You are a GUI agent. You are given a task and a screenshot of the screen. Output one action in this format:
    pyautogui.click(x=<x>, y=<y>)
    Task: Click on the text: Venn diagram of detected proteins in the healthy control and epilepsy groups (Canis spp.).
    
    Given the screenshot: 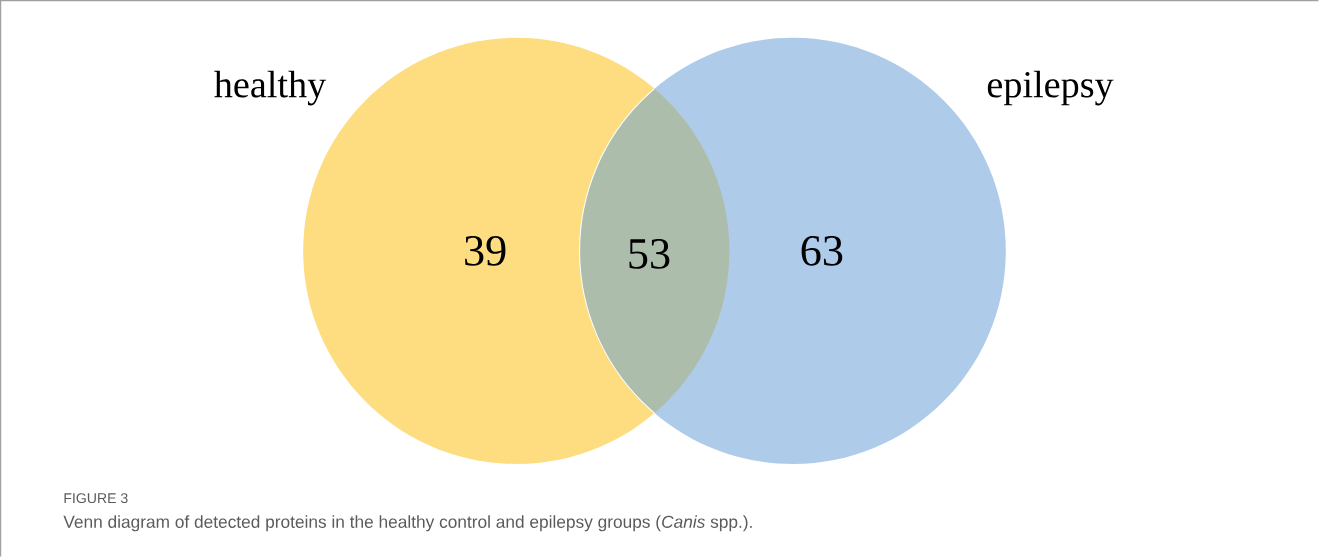 What is the action you would take?
    pyautogui.click(x=407, y=523)
    